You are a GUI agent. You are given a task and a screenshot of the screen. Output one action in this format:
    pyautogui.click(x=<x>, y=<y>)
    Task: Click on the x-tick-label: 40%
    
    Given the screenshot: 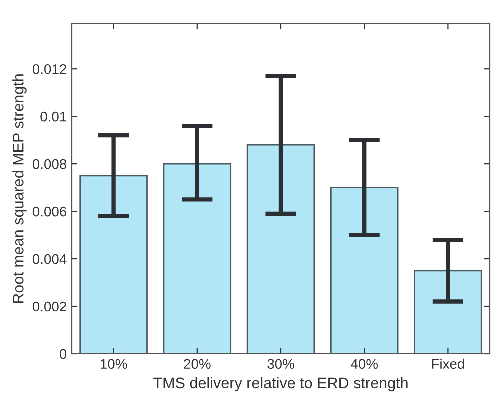 What is the action you would take?
    pyautogui.click(x=364, y=364)
    